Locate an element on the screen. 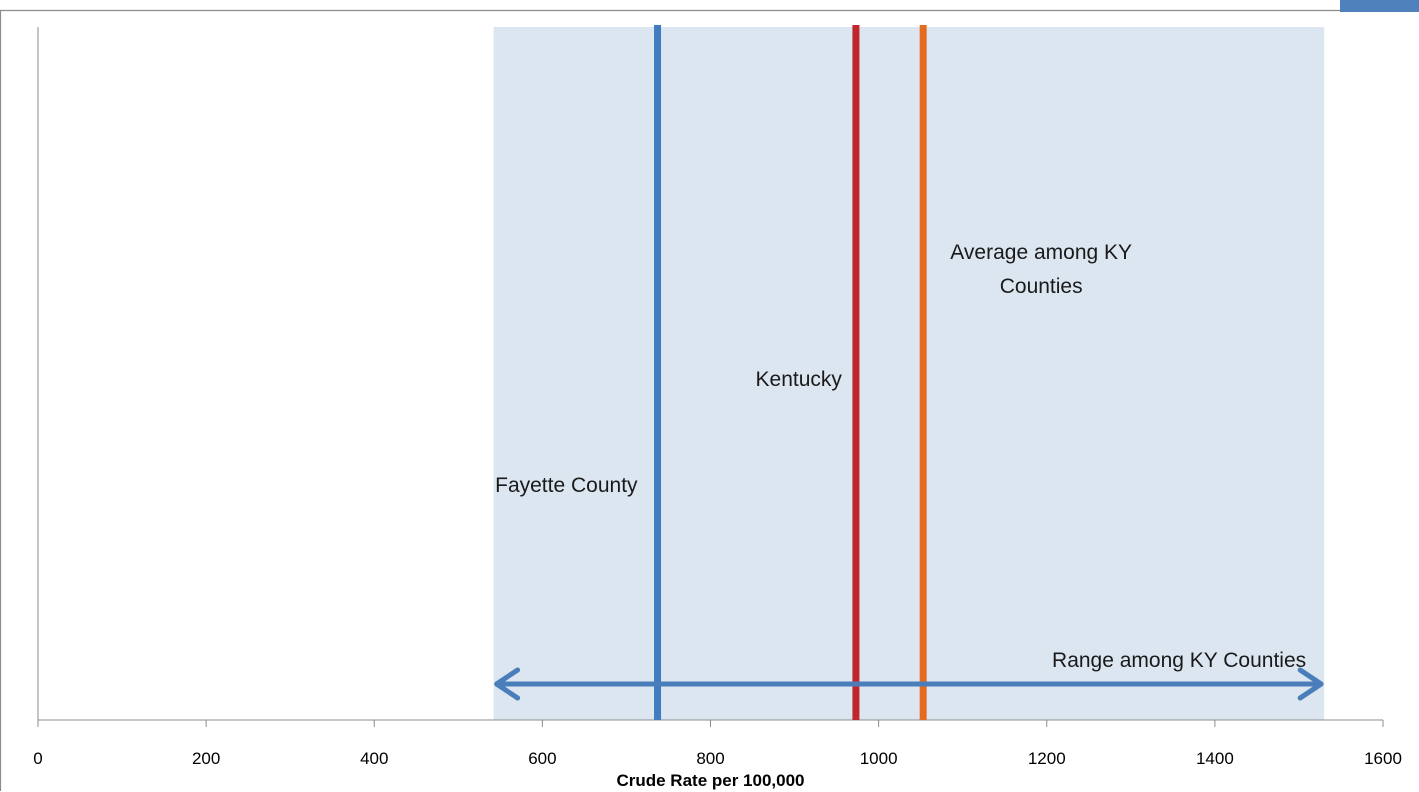  x-tick-label: 600 is located at coordinates (542, 758).